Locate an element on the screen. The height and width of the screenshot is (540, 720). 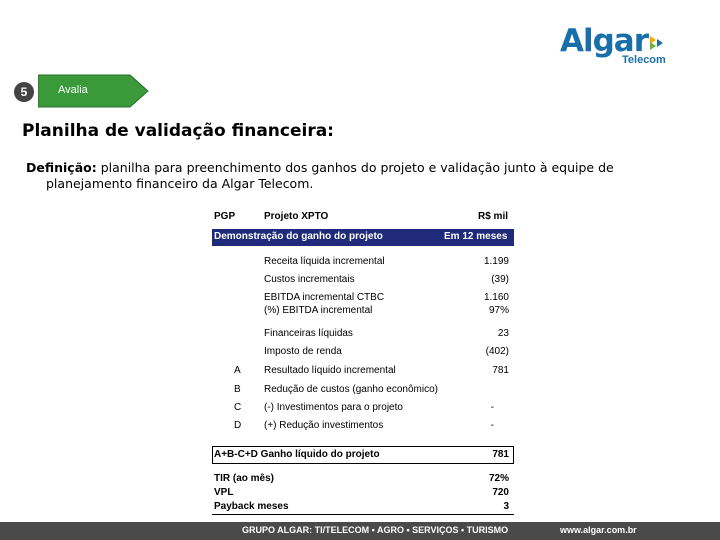
row-label: Resultado líquido incremental is located at coordinates (330, 370).